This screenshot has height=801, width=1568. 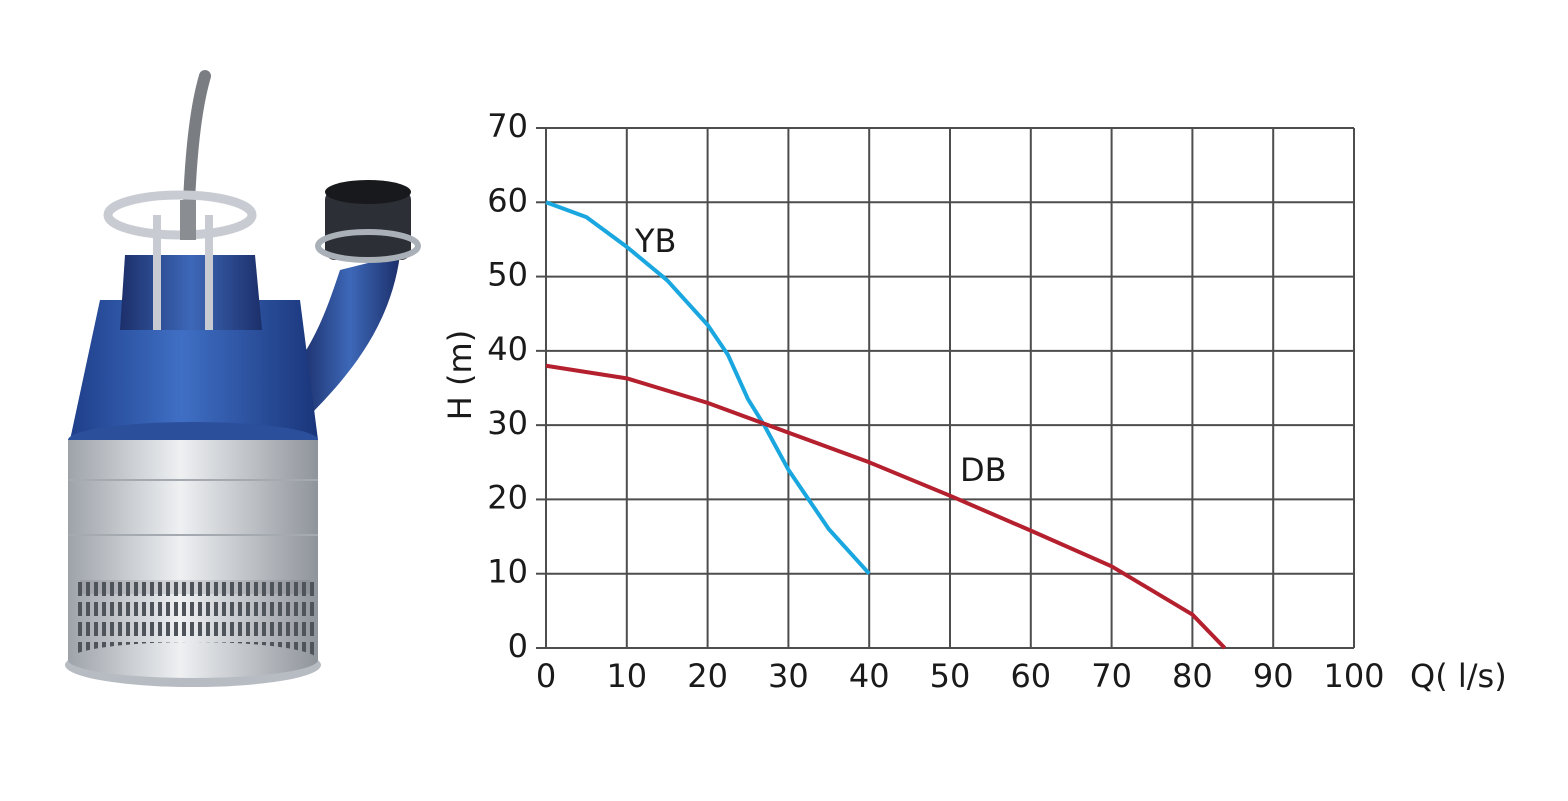 I want to click on x-tick-label: 80, so click(x=1192, y=676).